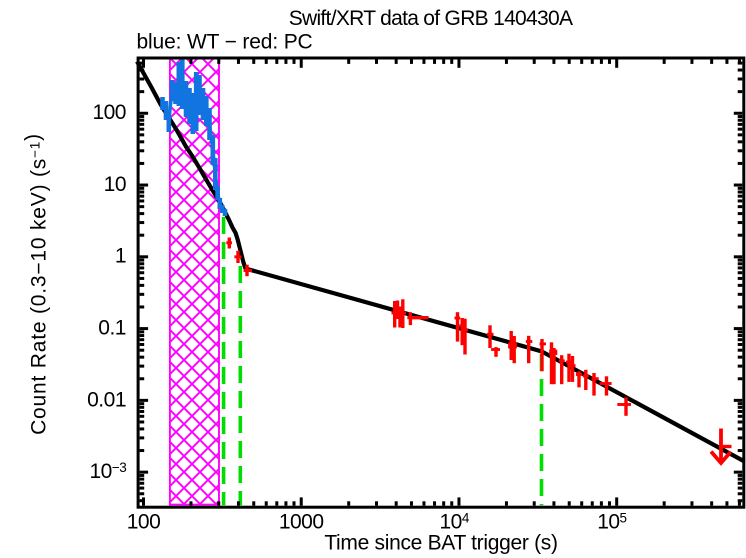 This screenshot has height=558, width=746. Describe the element at coordinates (115, 184) in the screenshot. I see `svg-text: 10` at that location.